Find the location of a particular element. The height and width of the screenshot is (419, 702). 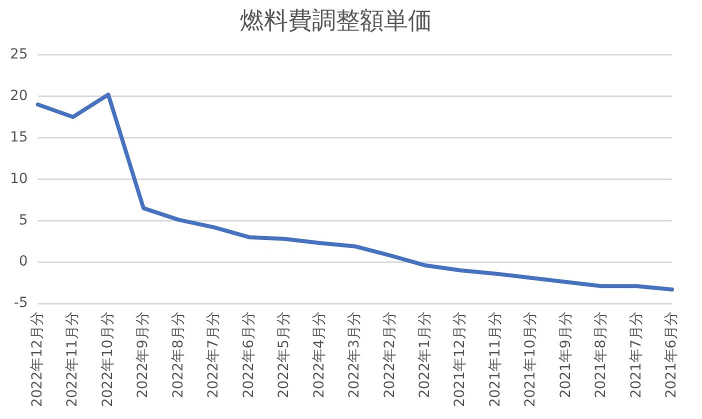

y-tick-label: 0 is located at coordinates (23, 262).